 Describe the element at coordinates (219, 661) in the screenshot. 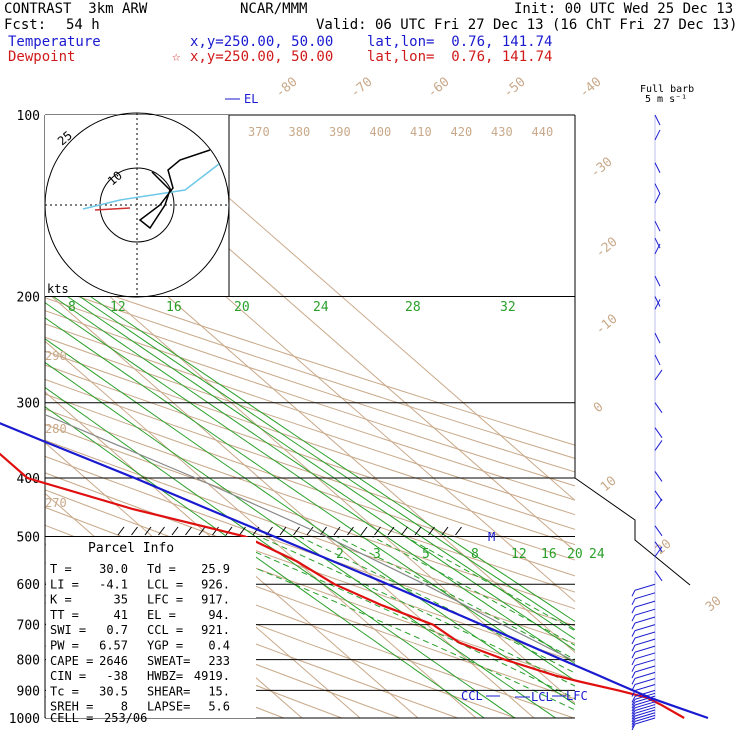

I see `parcel-info-value: 233` at that location.